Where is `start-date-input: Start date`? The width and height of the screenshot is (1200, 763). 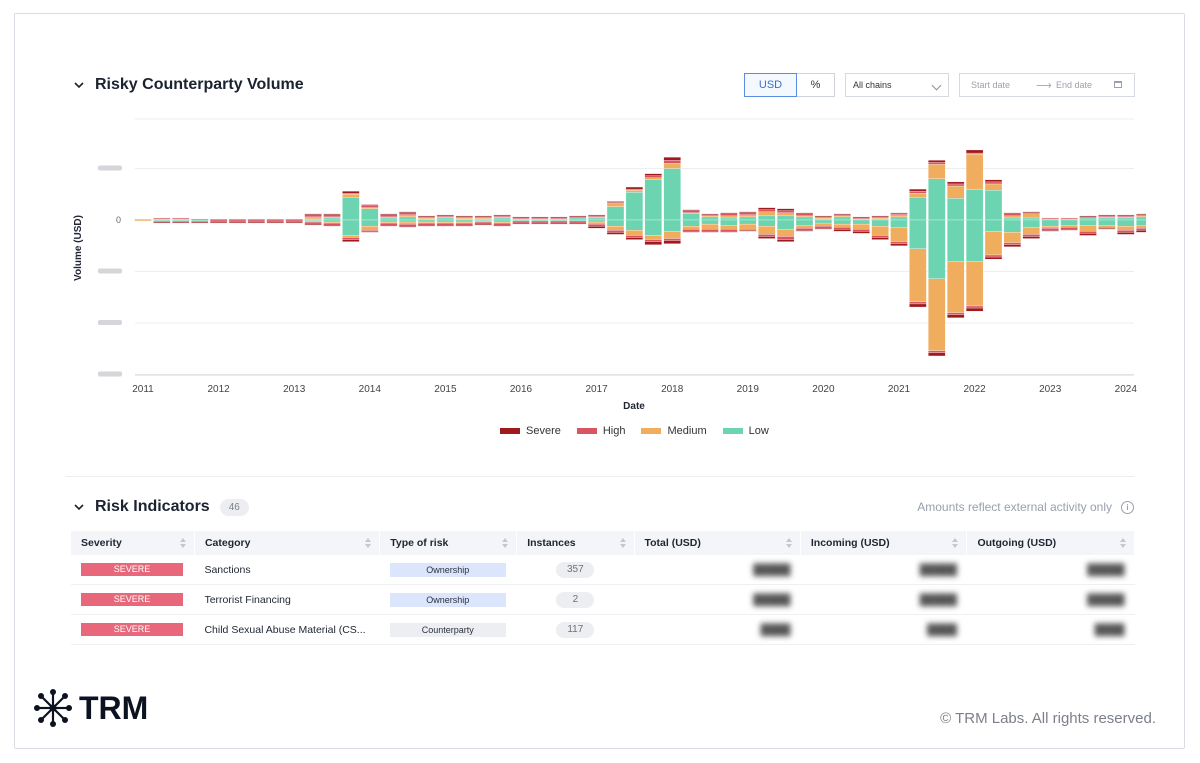 start-date-input: Start date is located at coordinates (991, 85).